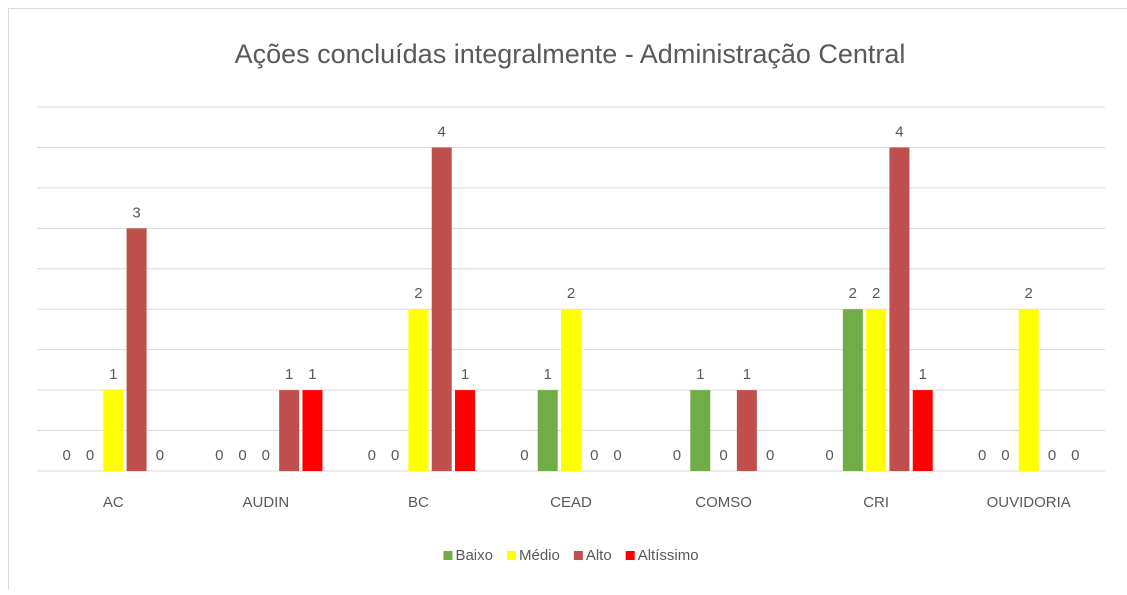 The width and height of the screenshot is (1127, 595). I want to click on legend-label: Baixo, so click(474, 555).